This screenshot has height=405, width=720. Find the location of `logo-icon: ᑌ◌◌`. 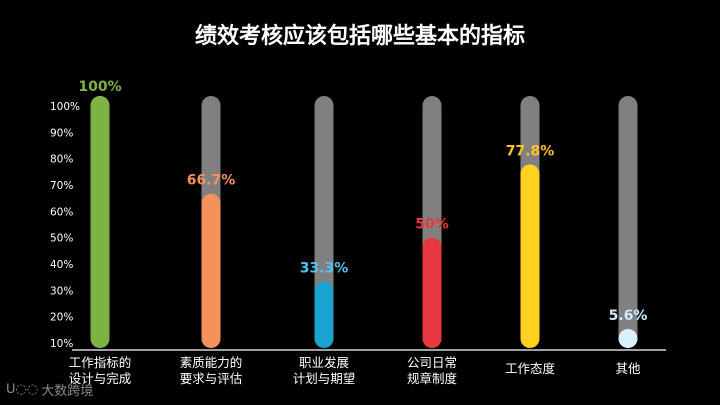

logo-icon: ᑌ◌◌ is located at coordinates (22, 389).